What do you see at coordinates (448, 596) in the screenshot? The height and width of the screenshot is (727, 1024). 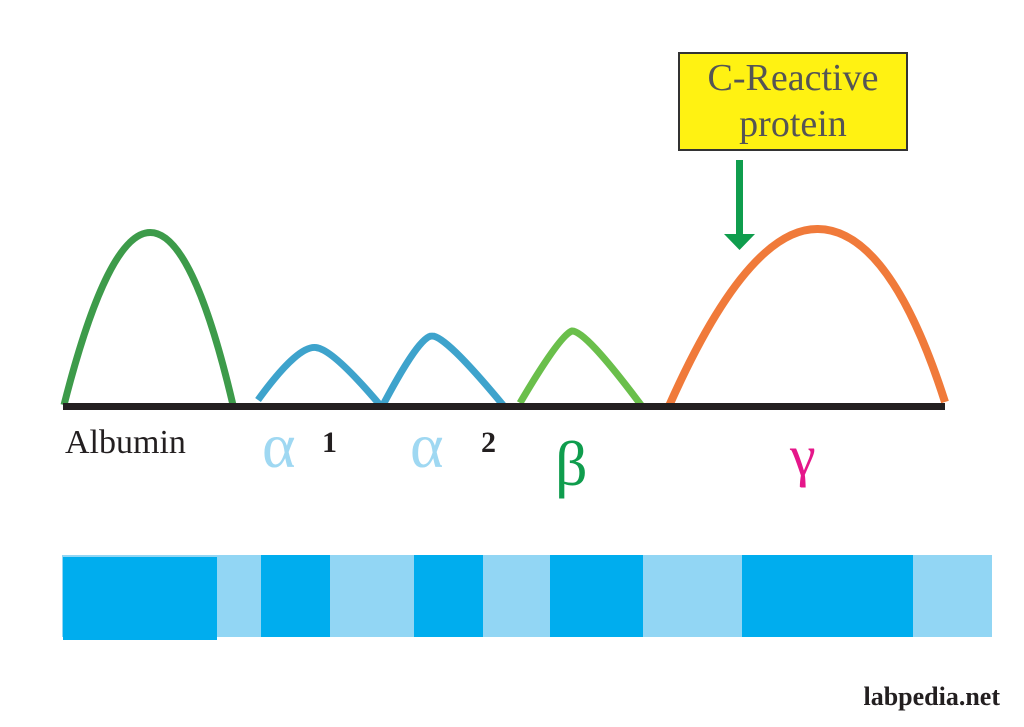 I see `band-alpha2` at bounding box center [448, 596].